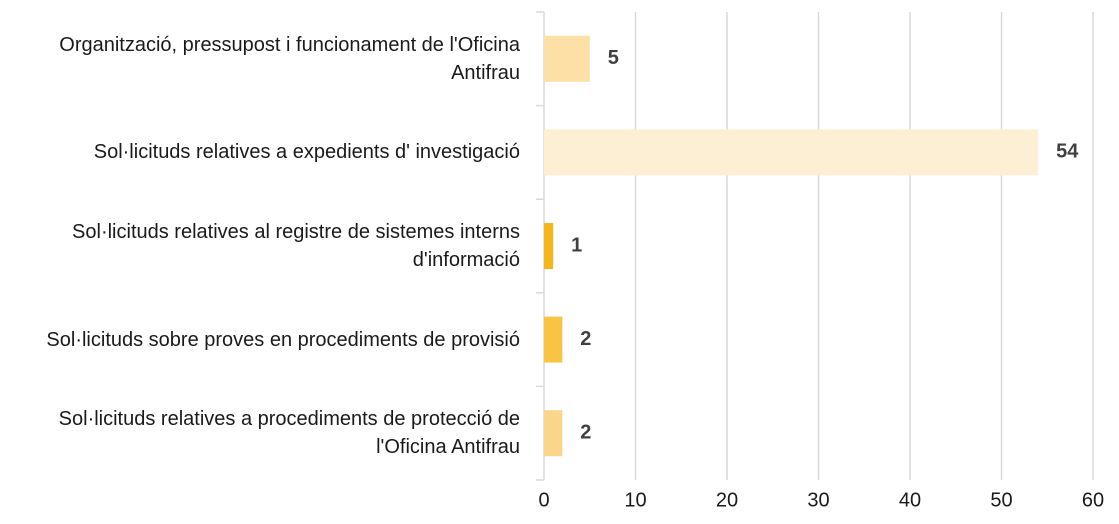  I want to click on x-tick-label: 20, so click(727, 500).